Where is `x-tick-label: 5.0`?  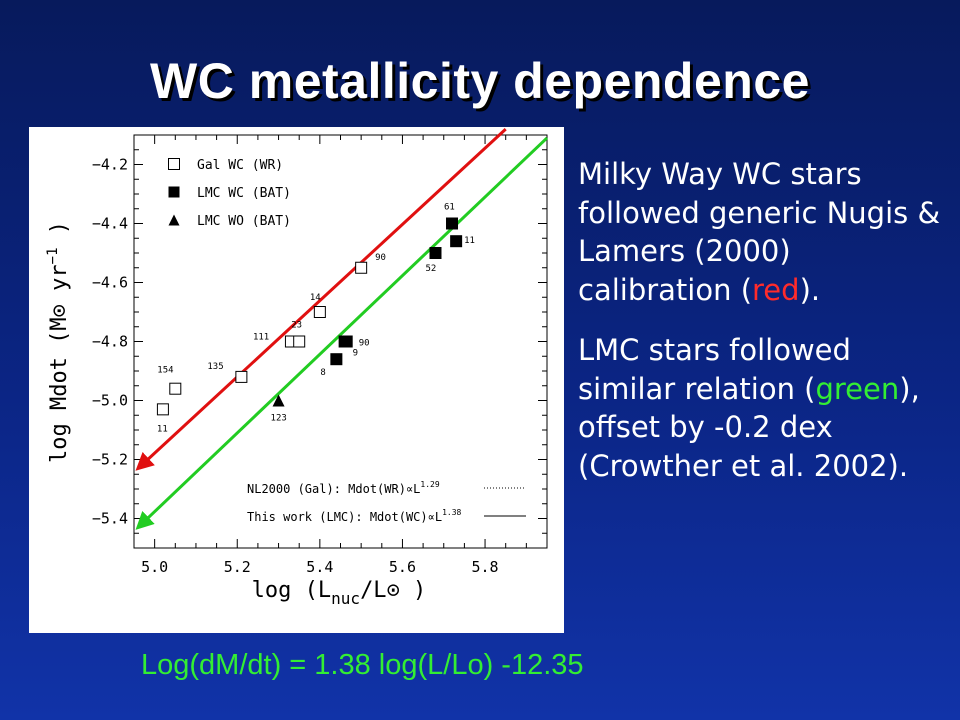 x-tick-label: 5.0 is located at coordinates (154, 567).